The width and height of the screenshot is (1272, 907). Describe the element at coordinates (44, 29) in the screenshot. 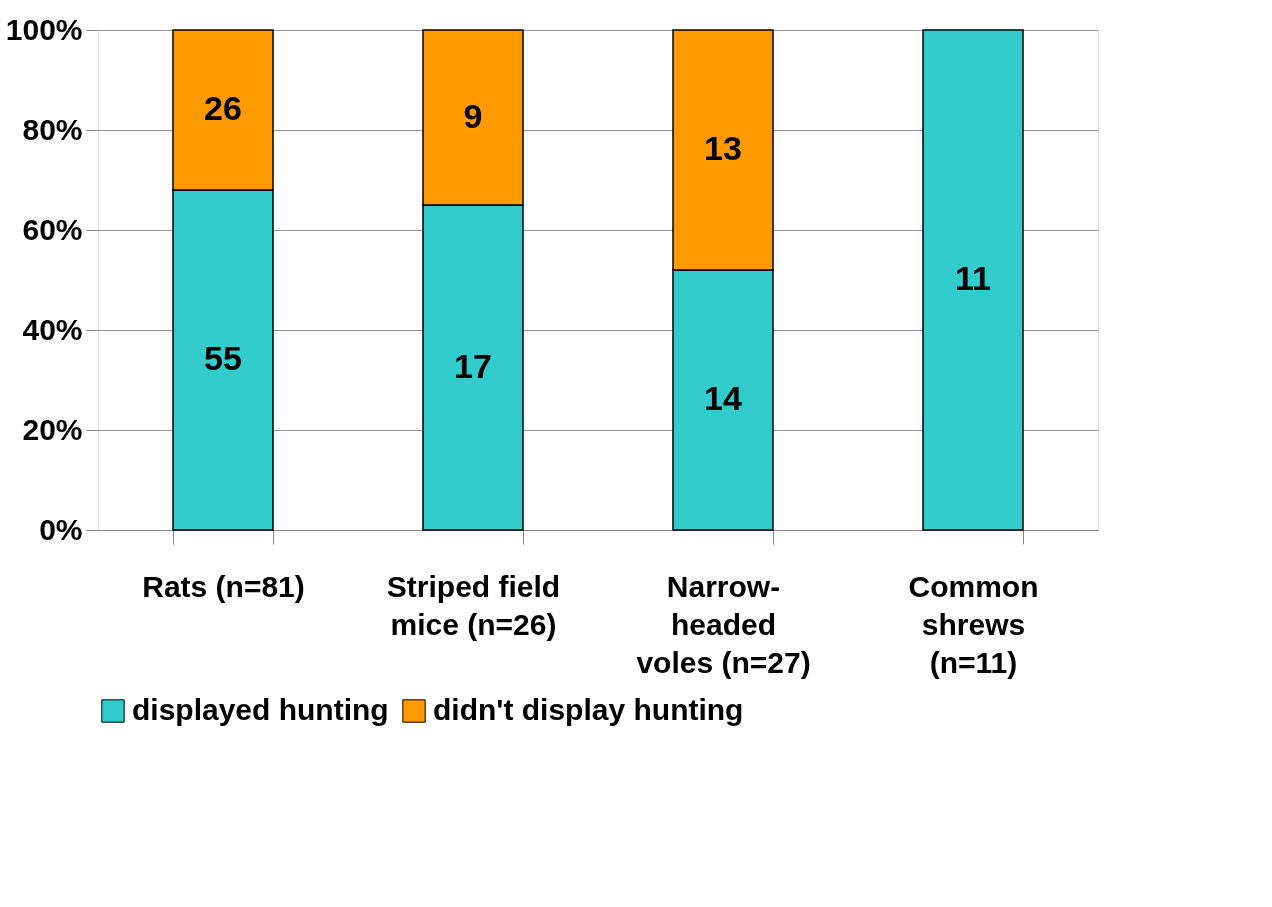

I see `y-tick-label: 100%` at that location.